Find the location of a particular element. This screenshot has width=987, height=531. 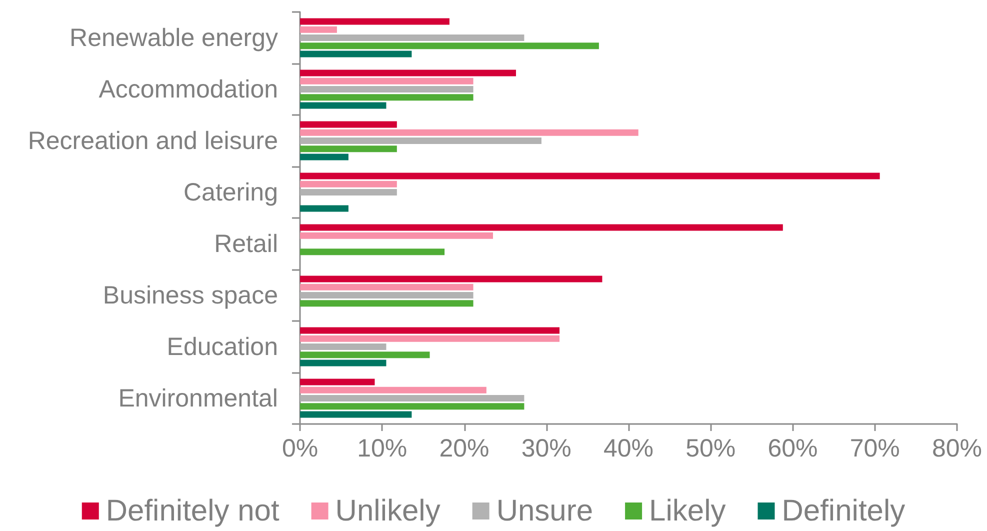

legend-label: Definitely is located at coordinates (844, 511).